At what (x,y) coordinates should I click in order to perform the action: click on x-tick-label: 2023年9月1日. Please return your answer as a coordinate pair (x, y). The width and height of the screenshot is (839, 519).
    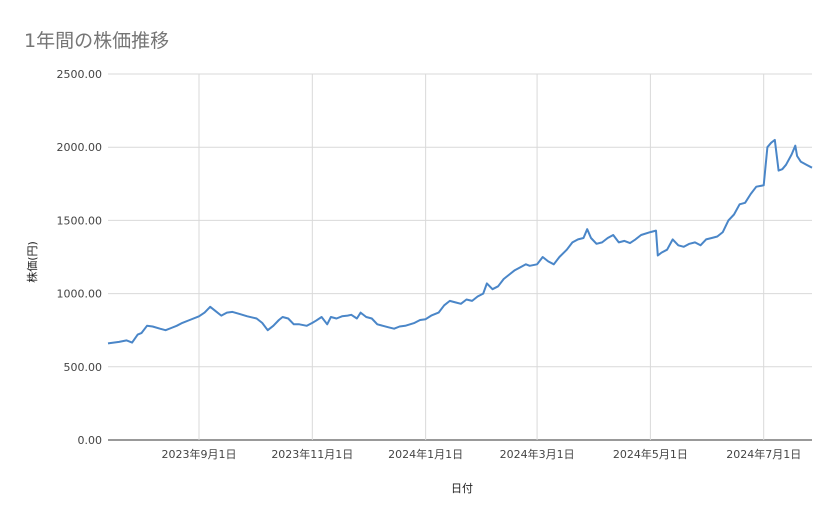
    Looking at the image, I should click on (199, 454).